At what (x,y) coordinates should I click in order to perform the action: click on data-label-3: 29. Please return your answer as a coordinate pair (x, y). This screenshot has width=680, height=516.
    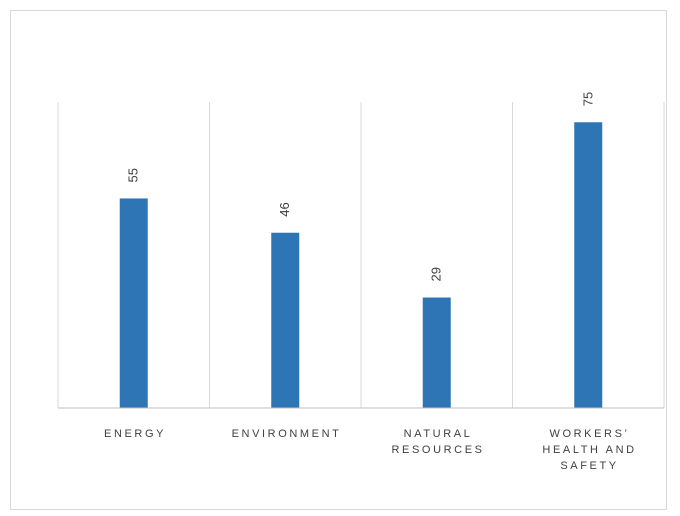
    Looking at the image, I should click on (436, 274).